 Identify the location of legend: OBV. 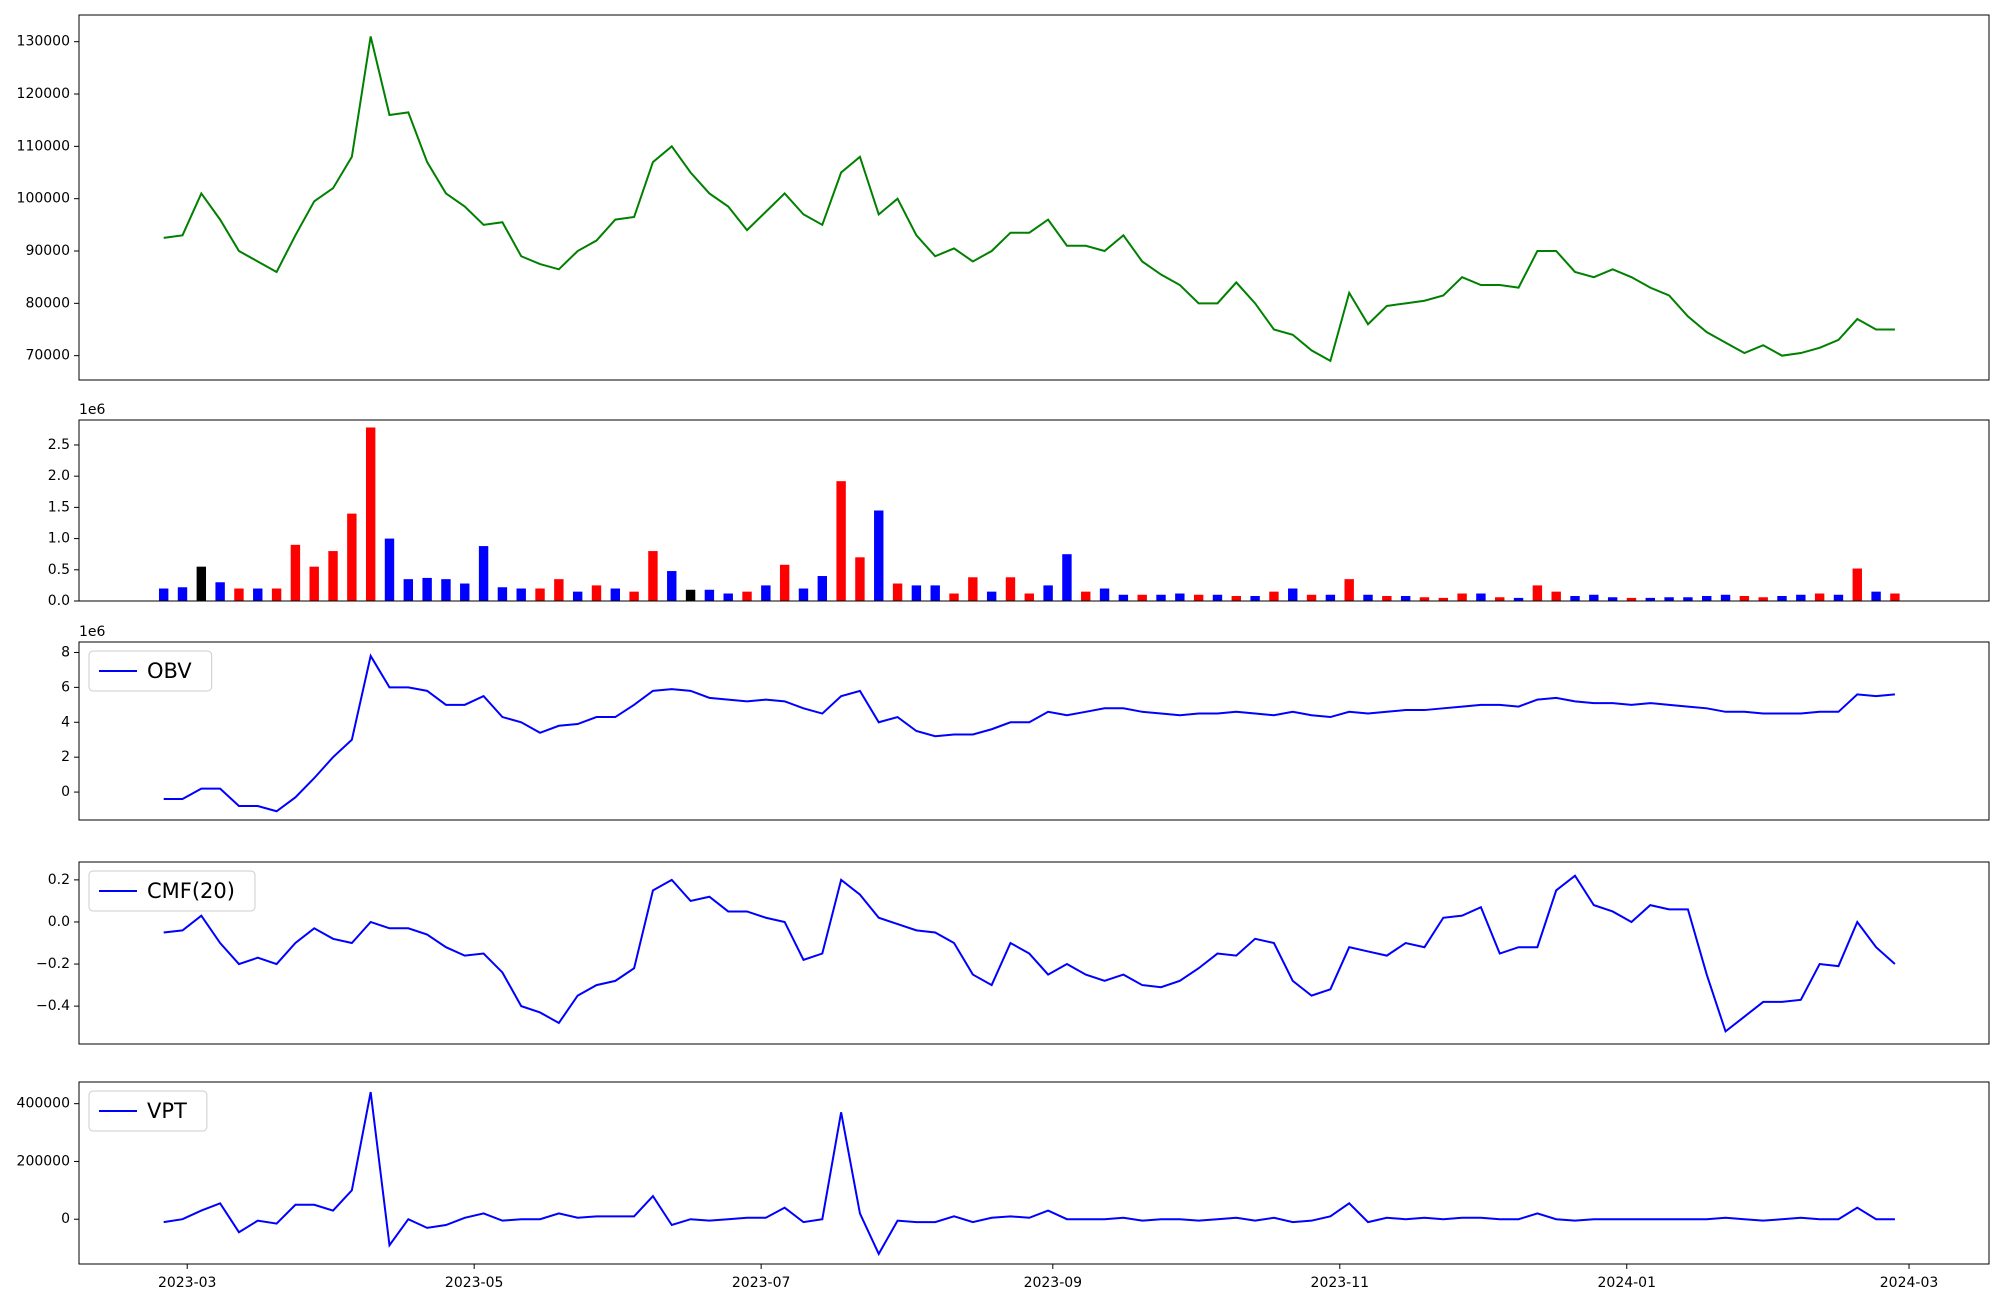
(150, 671).